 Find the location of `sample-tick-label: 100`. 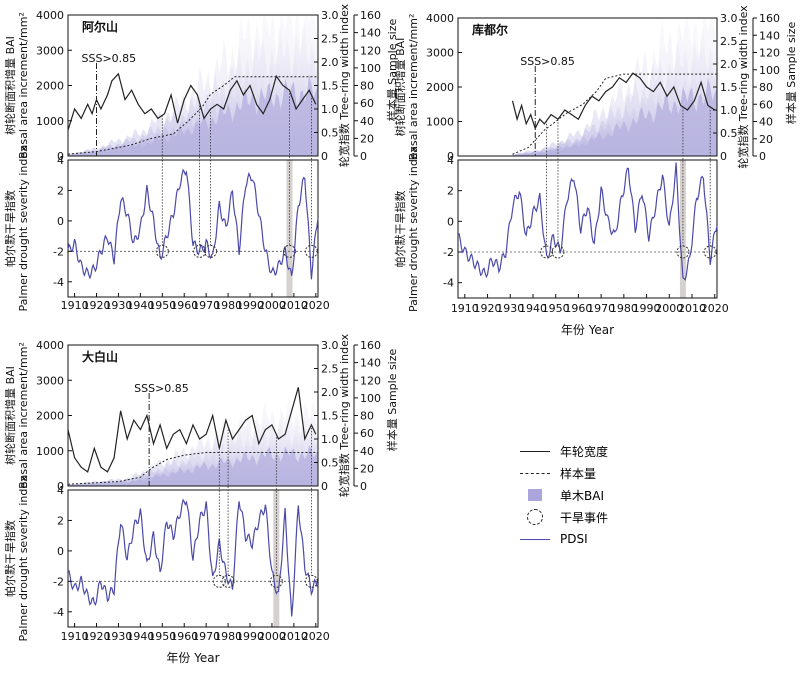

sample-tick-label: 100 is located at coordinates (370, 68).